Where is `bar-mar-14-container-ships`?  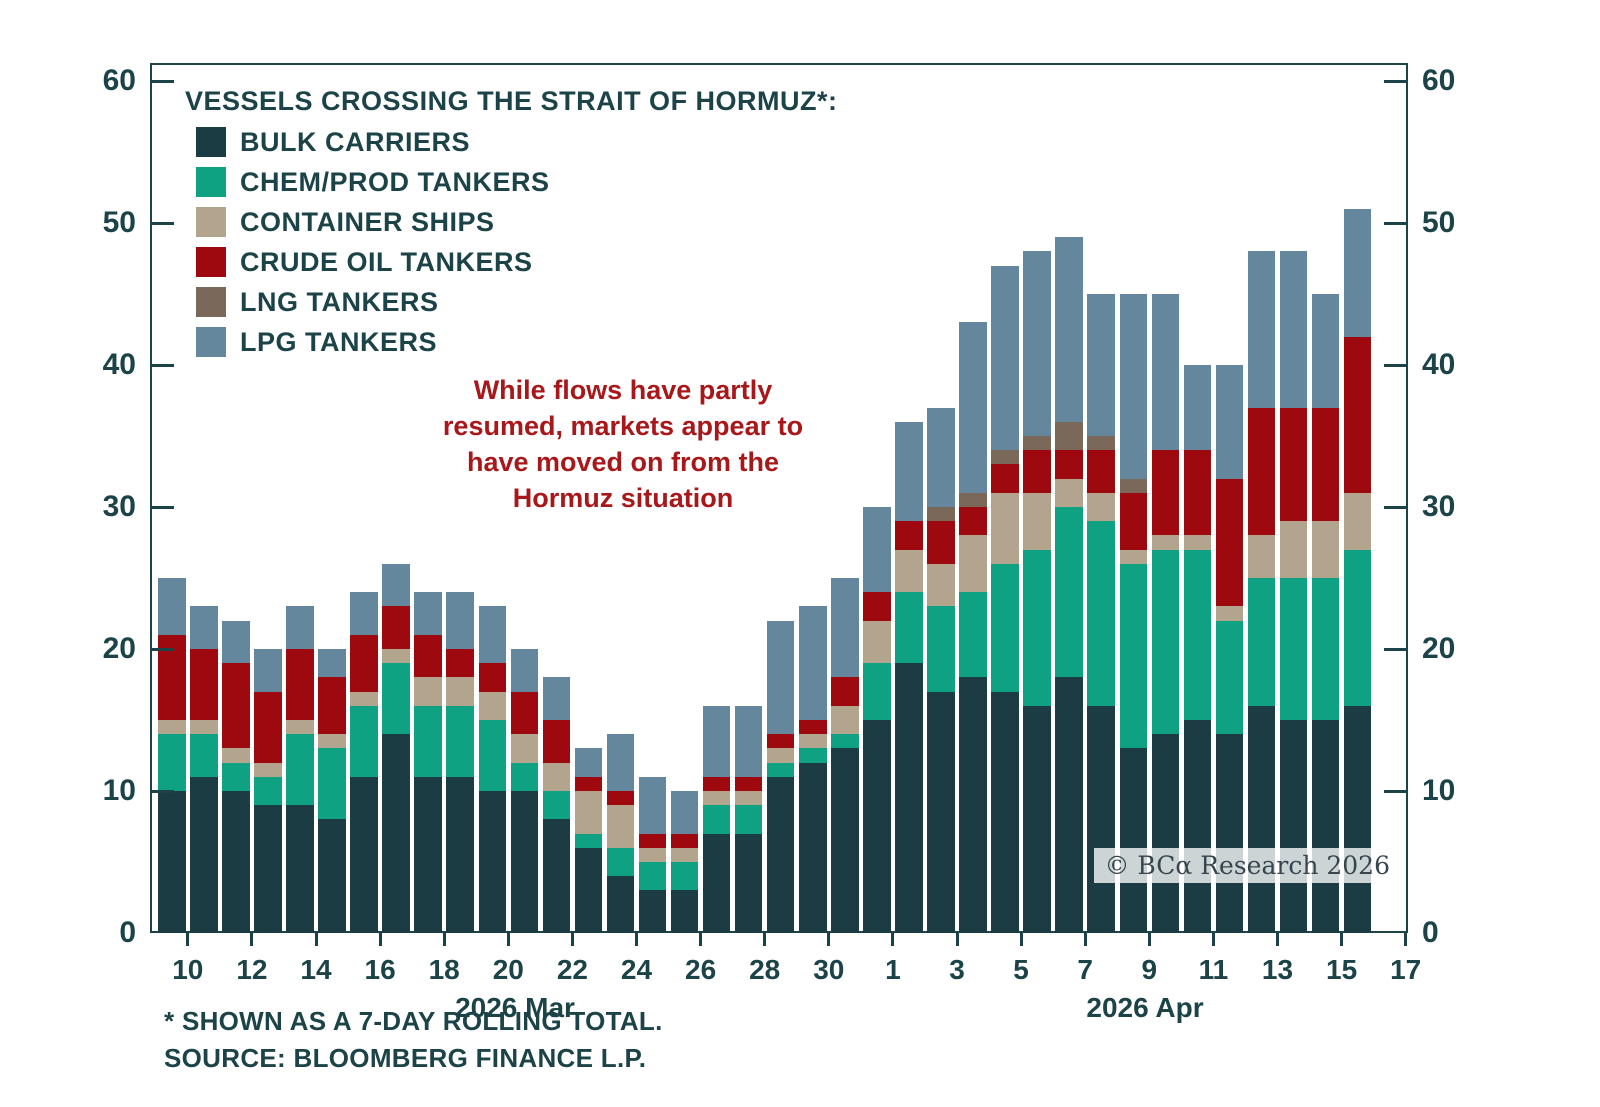
bar-mar-14-container-ships is located at coordinates (332, 741).